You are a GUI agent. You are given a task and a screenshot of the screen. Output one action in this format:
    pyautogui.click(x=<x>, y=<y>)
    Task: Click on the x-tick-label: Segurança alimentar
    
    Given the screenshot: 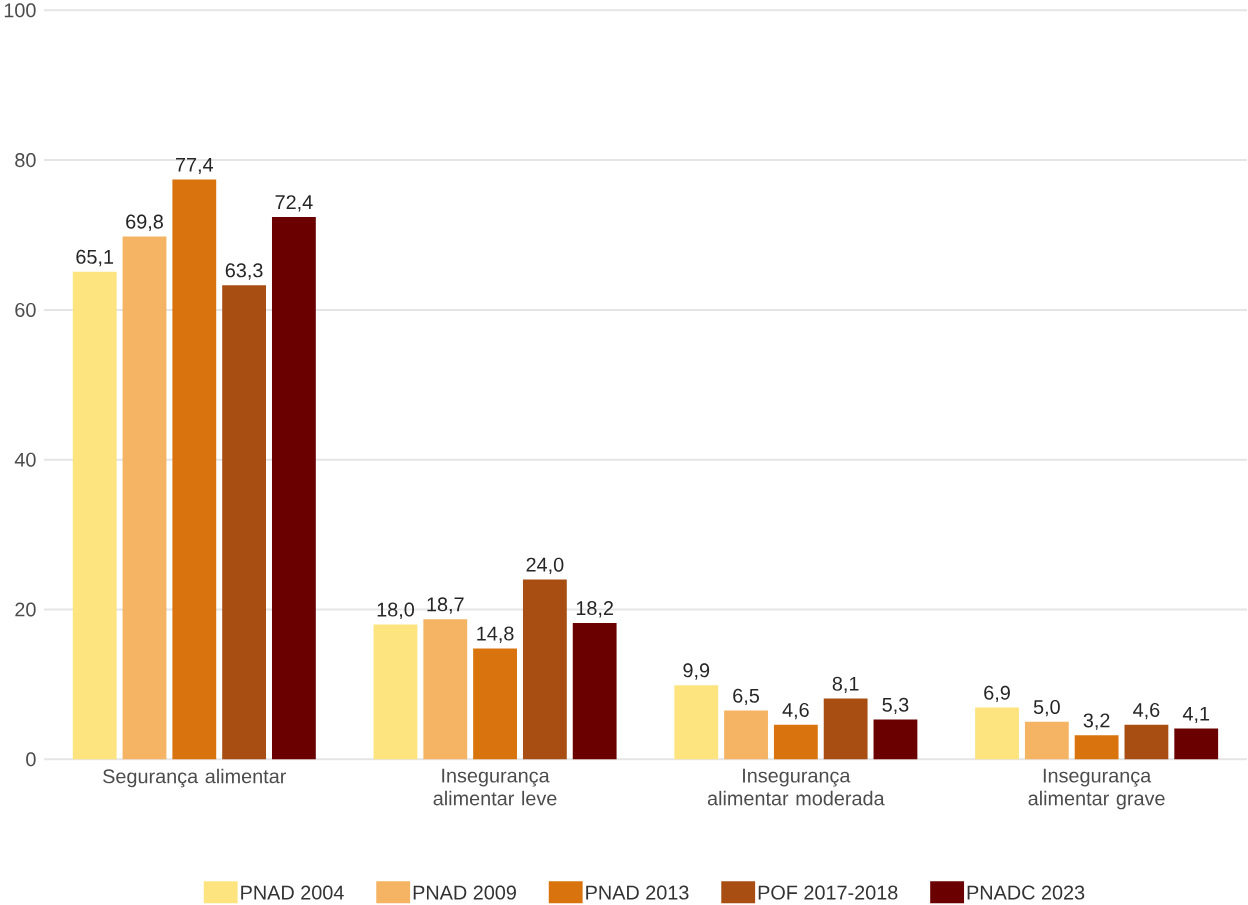 What is the action you would take?
    pyautogui.click(x=195, y=778)
    